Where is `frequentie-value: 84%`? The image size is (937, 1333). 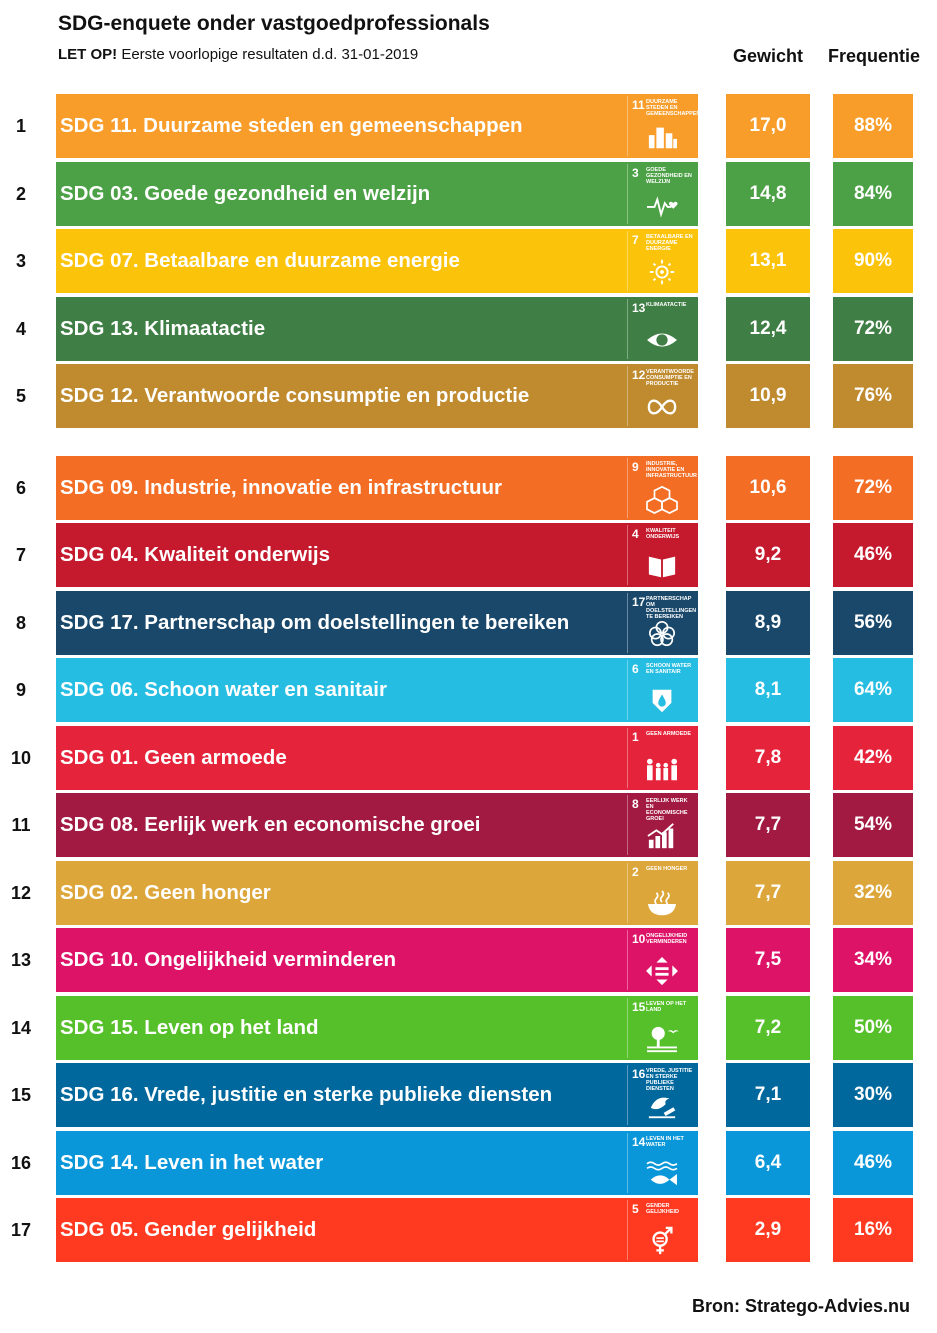 frequentie-value: 84% is located at coordinates (873, 193).